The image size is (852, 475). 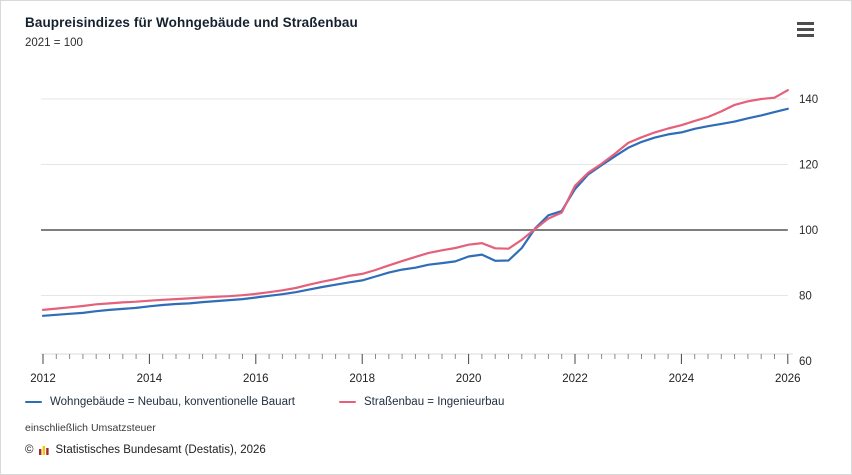 What do you see at coordinates (575, 379) in the screenshot?
I see `svg-text: 2022` at bounding box center [575, 379].